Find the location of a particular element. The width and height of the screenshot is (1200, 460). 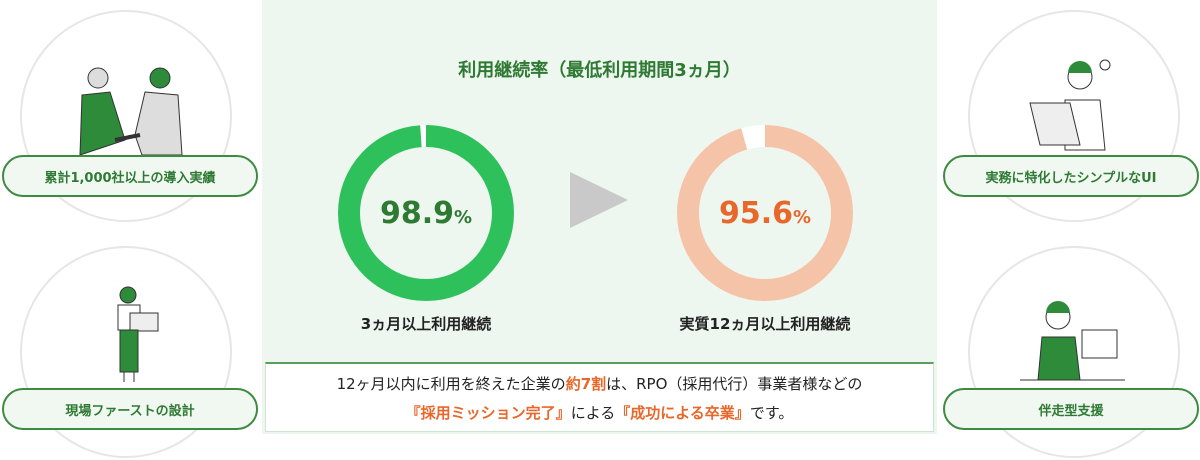

text: 12ヶ月以内に利用を終えた企業の is located at coordinates (451, 384).